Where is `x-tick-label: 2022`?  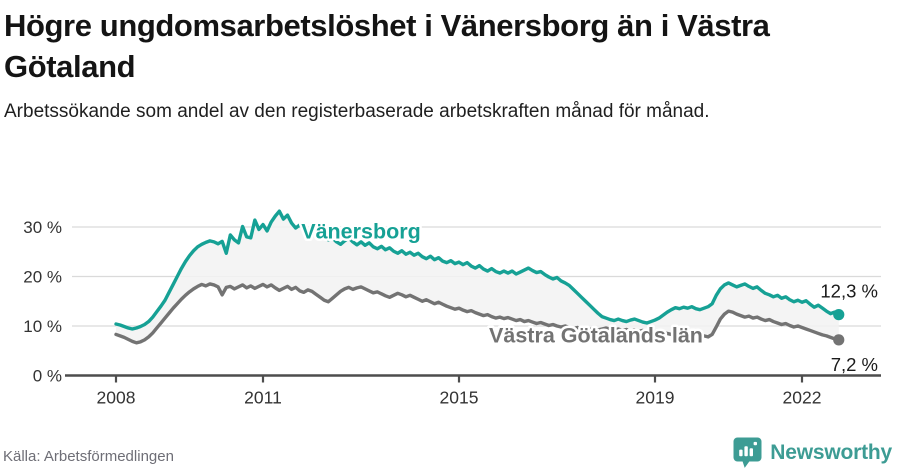 x-tick-label: 2022 is located at coordinates (802, 398).